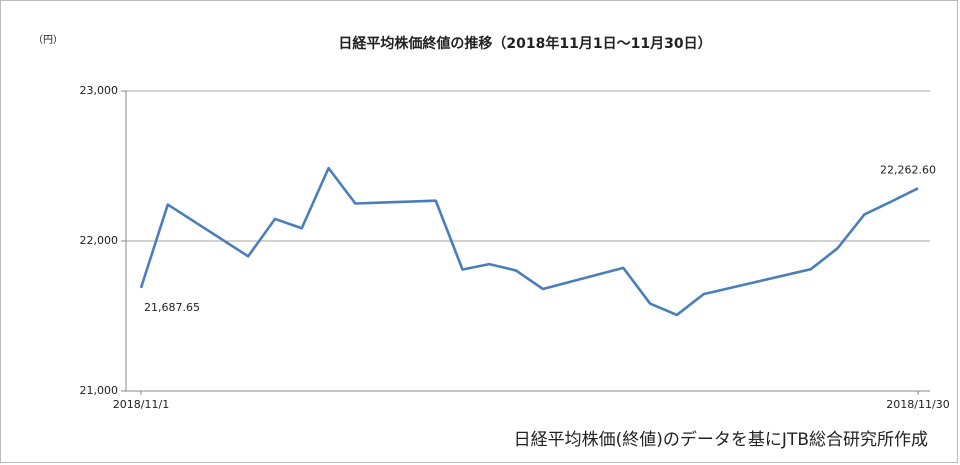 The image size is (960, 465). Describe the element at coordinates (99, 390) in the screenshot. I see `y-tick-label: 21,000` at that location.